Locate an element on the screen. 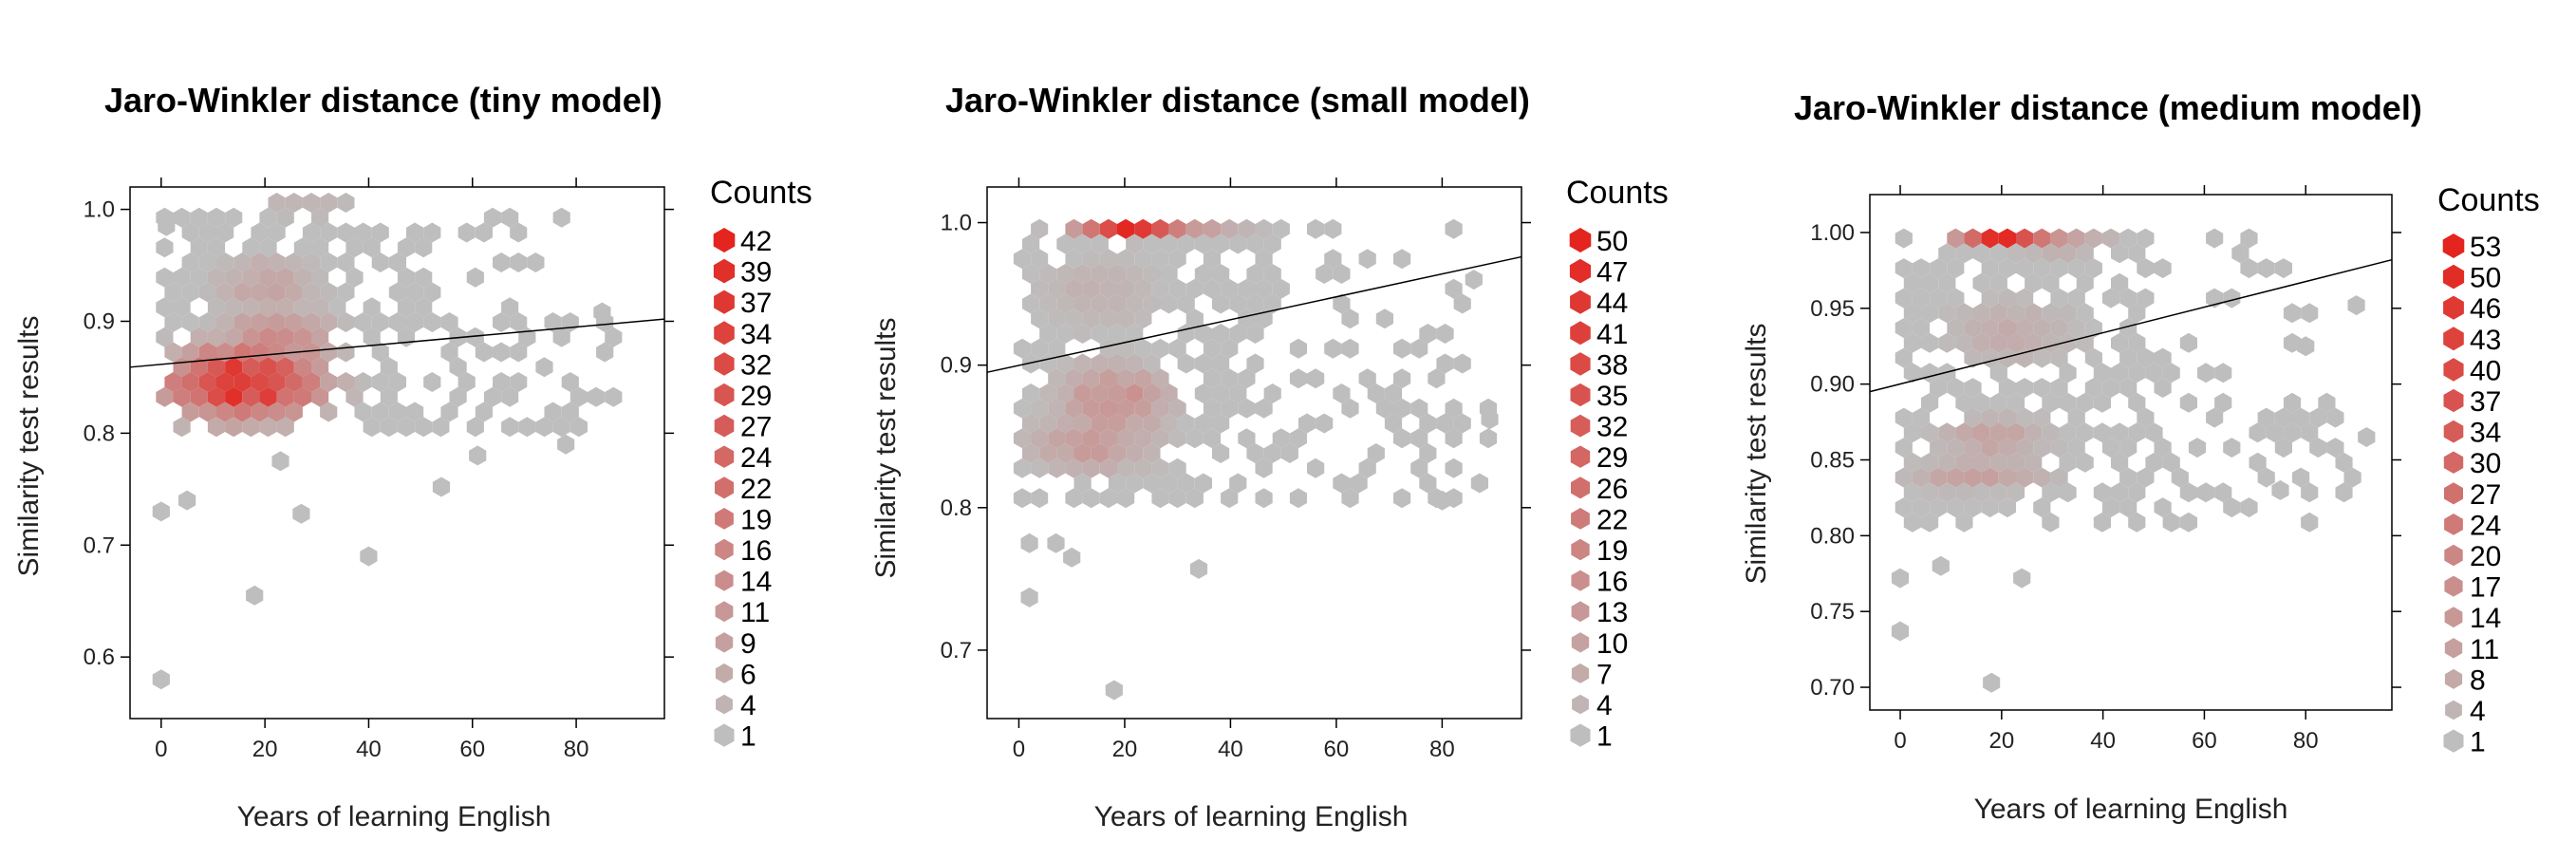 The width and height of the screenshot is (2576, 860). y-tick-label: 1.00 is located at coordinates (1832, 233).